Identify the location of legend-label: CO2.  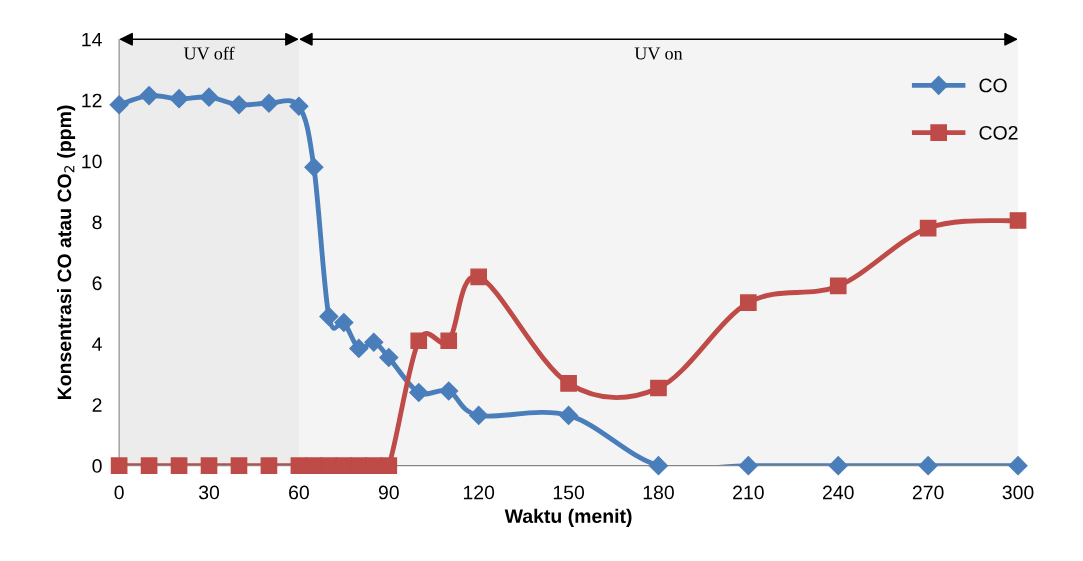
(998, 132).